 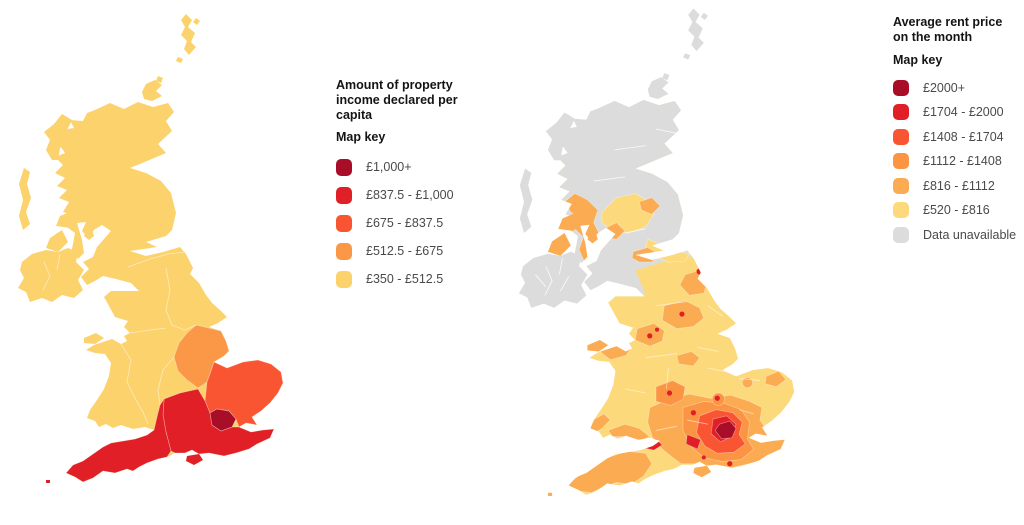 What do you see at coordinates (948, 29) in the screenshot?
I see `legend-title-right: Average rent price on the month` at bounding box center [948, 29].